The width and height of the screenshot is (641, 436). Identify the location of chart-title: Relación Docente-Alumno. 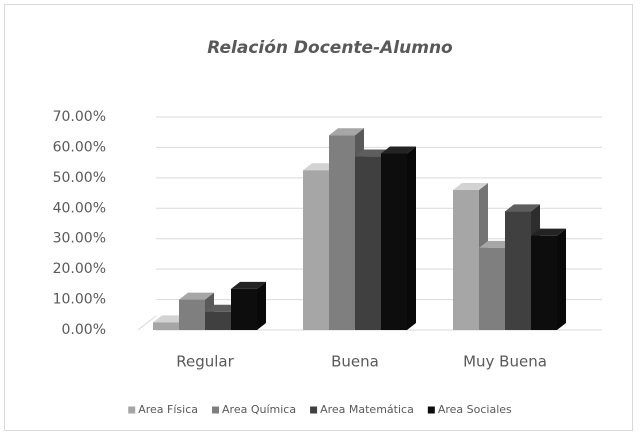
(330, 48).